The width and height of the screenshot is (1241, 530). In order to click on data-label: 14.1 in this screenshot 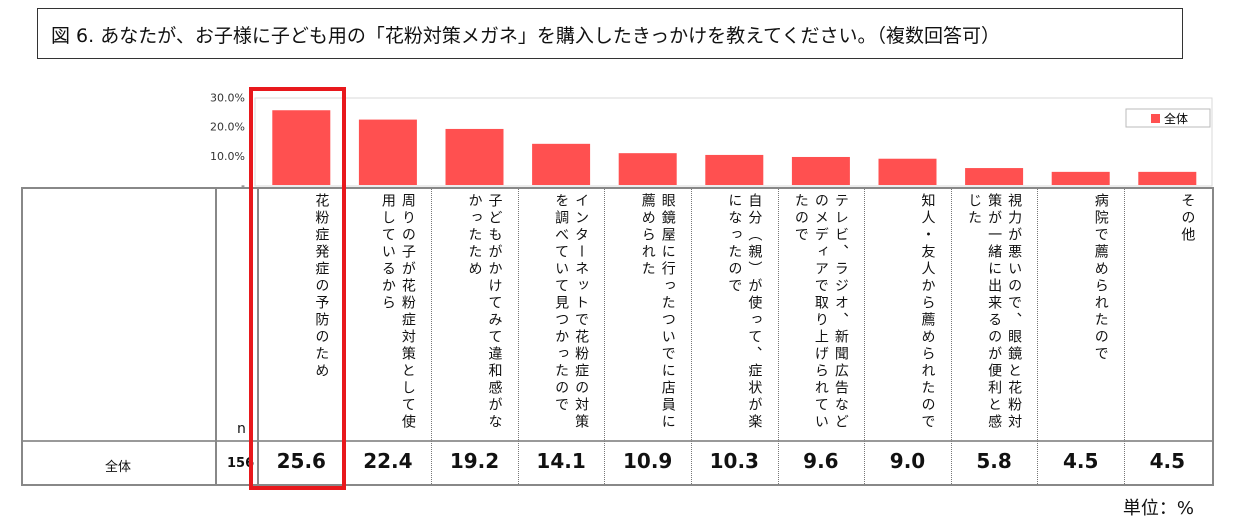, I will do `click(561, 461)`.